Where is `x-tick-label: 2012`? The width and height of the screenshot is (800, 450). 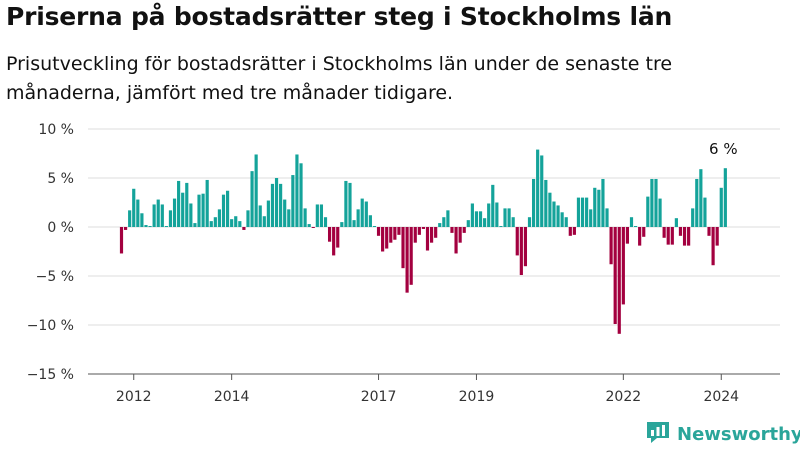
x-tick-label: 2012 is located at coordinates (134, 397).